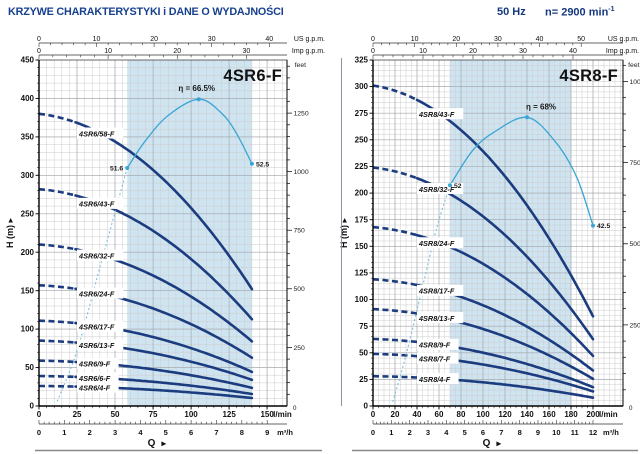  Describe the element at coordinates (428, 432) in the screenshot. I see `m3h-tick-label: 3` at that location.